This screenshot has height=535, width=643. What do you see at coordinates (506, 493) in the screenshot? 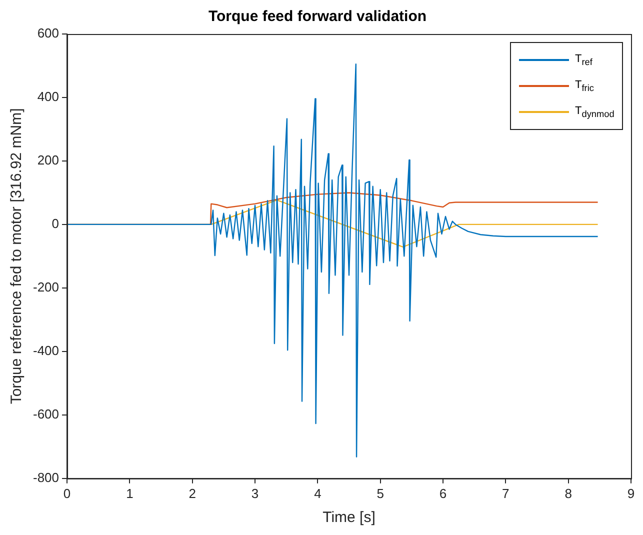
I see `x-tick-label: 7` at bounding box center [506, 493].